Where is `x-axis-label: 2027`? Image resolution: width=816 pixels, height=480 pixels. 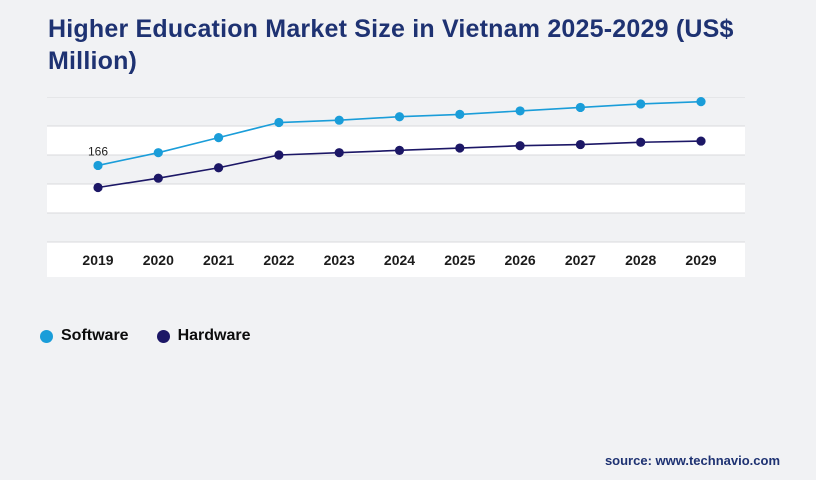
x-axis-label: 2027 is located at coordinates (580, 260).